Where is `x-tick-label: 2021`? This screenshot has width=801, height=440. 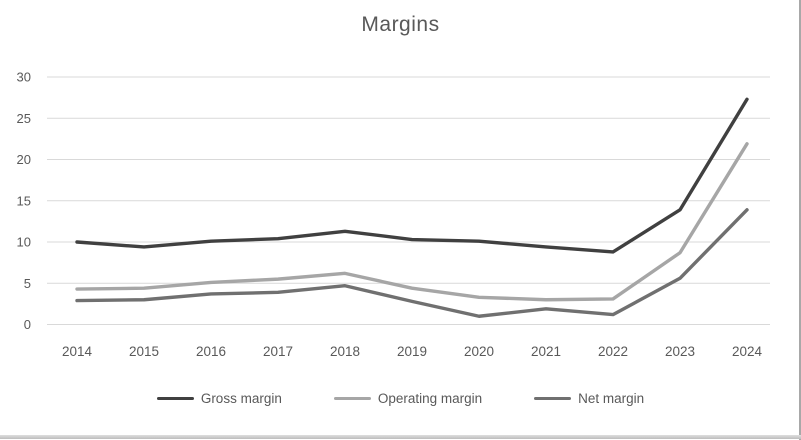
x-tick-label: 2021 is located at coordinates (546, 351).